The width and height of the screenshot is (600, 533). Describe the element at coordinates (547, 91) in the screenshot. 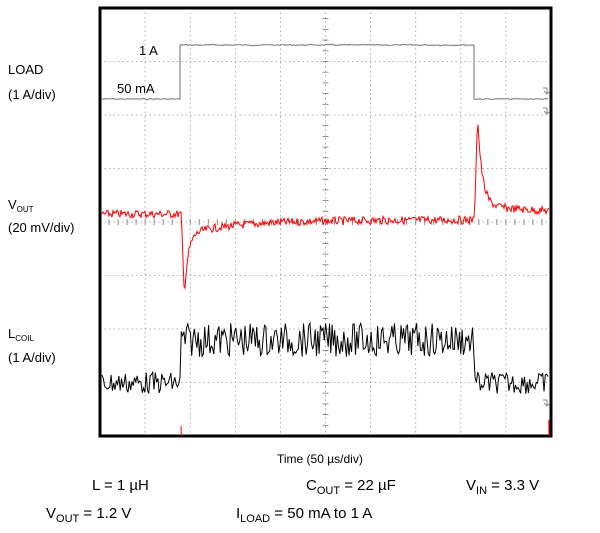

I see `load-channel-marker` at that location.